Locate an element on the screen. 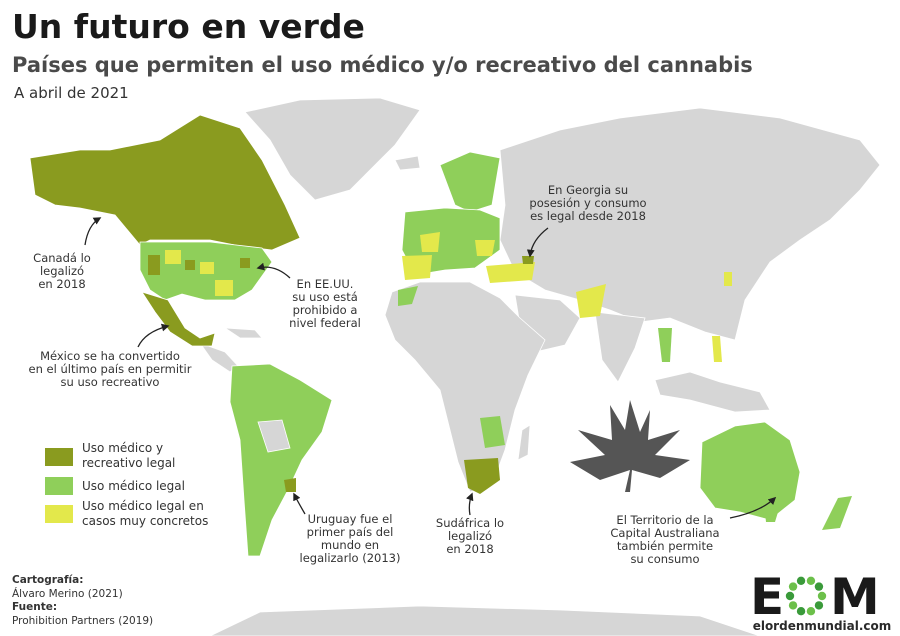 The width and height of the screenshot is (900, 636). annotation: Canadá lo is located at coordinates (62, 258).